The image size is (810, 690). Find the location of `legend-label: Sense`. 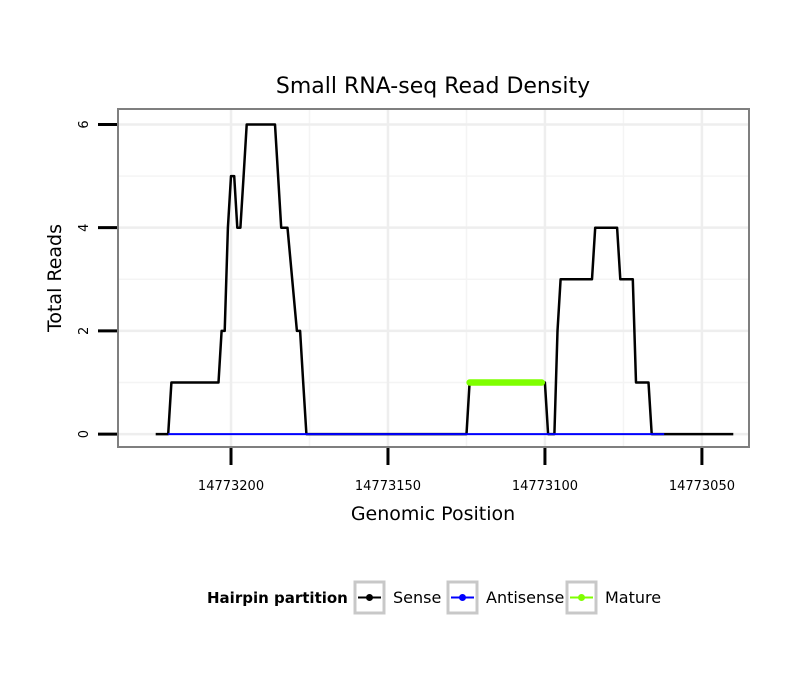

legend-label: Sense is located at coordinates (417, 597).